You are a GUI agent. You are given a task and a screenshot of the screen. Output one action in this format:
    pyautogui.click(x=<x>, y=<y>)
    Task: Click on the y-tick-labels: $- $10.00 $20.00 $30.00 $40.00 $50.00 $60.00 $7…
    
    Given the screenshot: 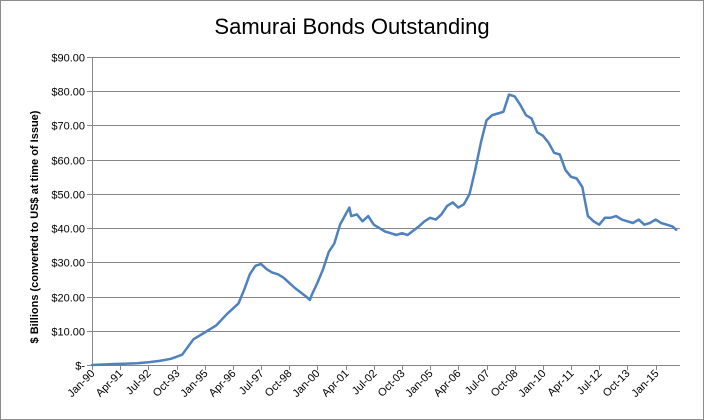 What is the action you would take?
    pyautogui.click(x=68, y=213)
    